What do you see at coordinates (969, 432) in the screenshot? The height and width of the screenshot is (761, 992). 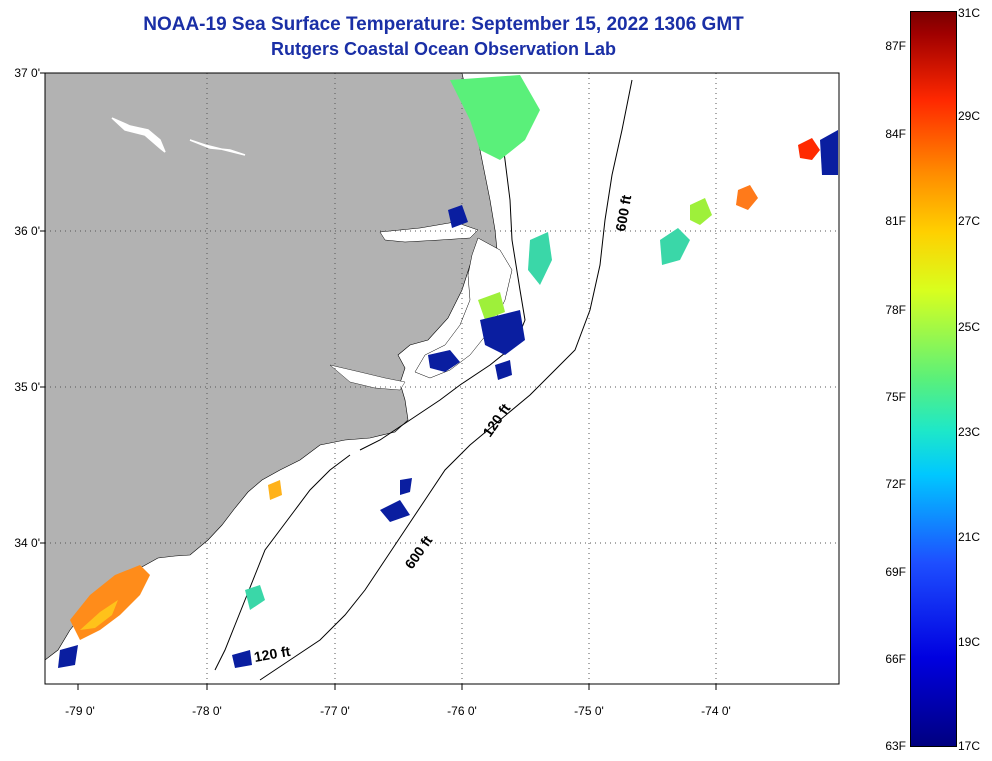 I see `celsius-label: 23C` at bounding box center [969, 432].